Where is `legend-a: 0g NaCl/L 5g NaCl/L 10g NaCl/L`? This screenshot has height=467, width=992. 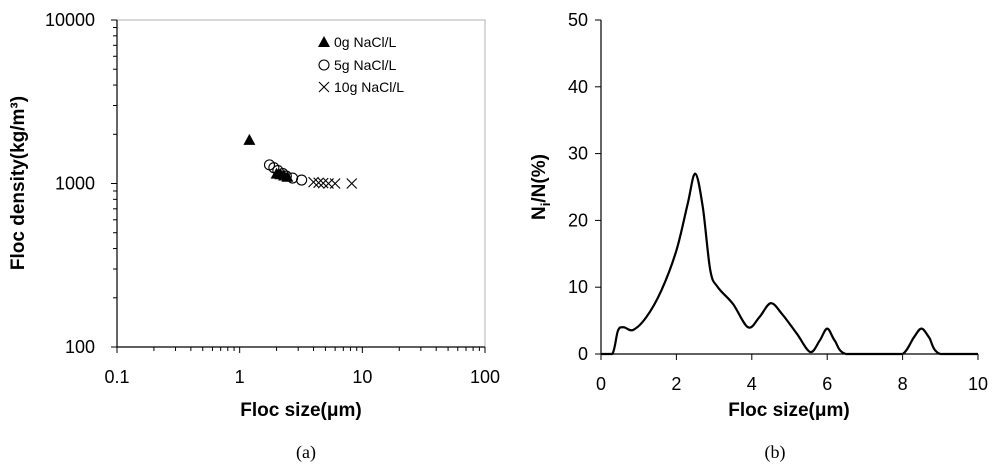
legend-a: 0g NaCl/L 5g NaCl/L 10g NaCl/L is located at coordinates (361, 64).